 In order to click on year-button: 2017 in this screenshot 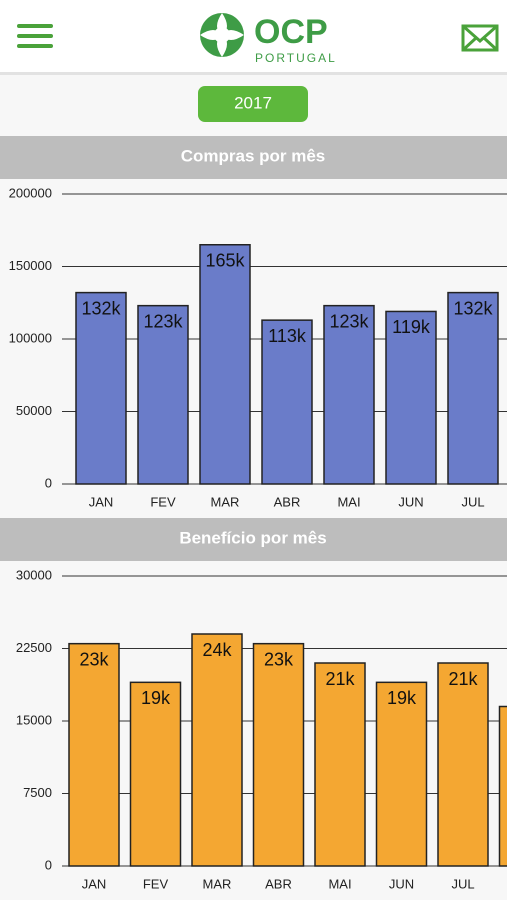, I will do `click(253, 104)`.